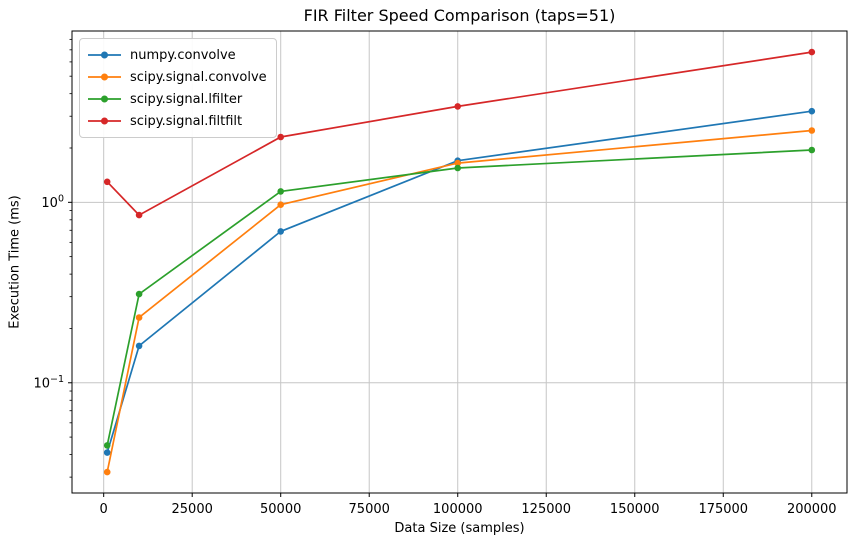  I want to click on y-axis-label: Execution Time (ms), so click(15, 262).